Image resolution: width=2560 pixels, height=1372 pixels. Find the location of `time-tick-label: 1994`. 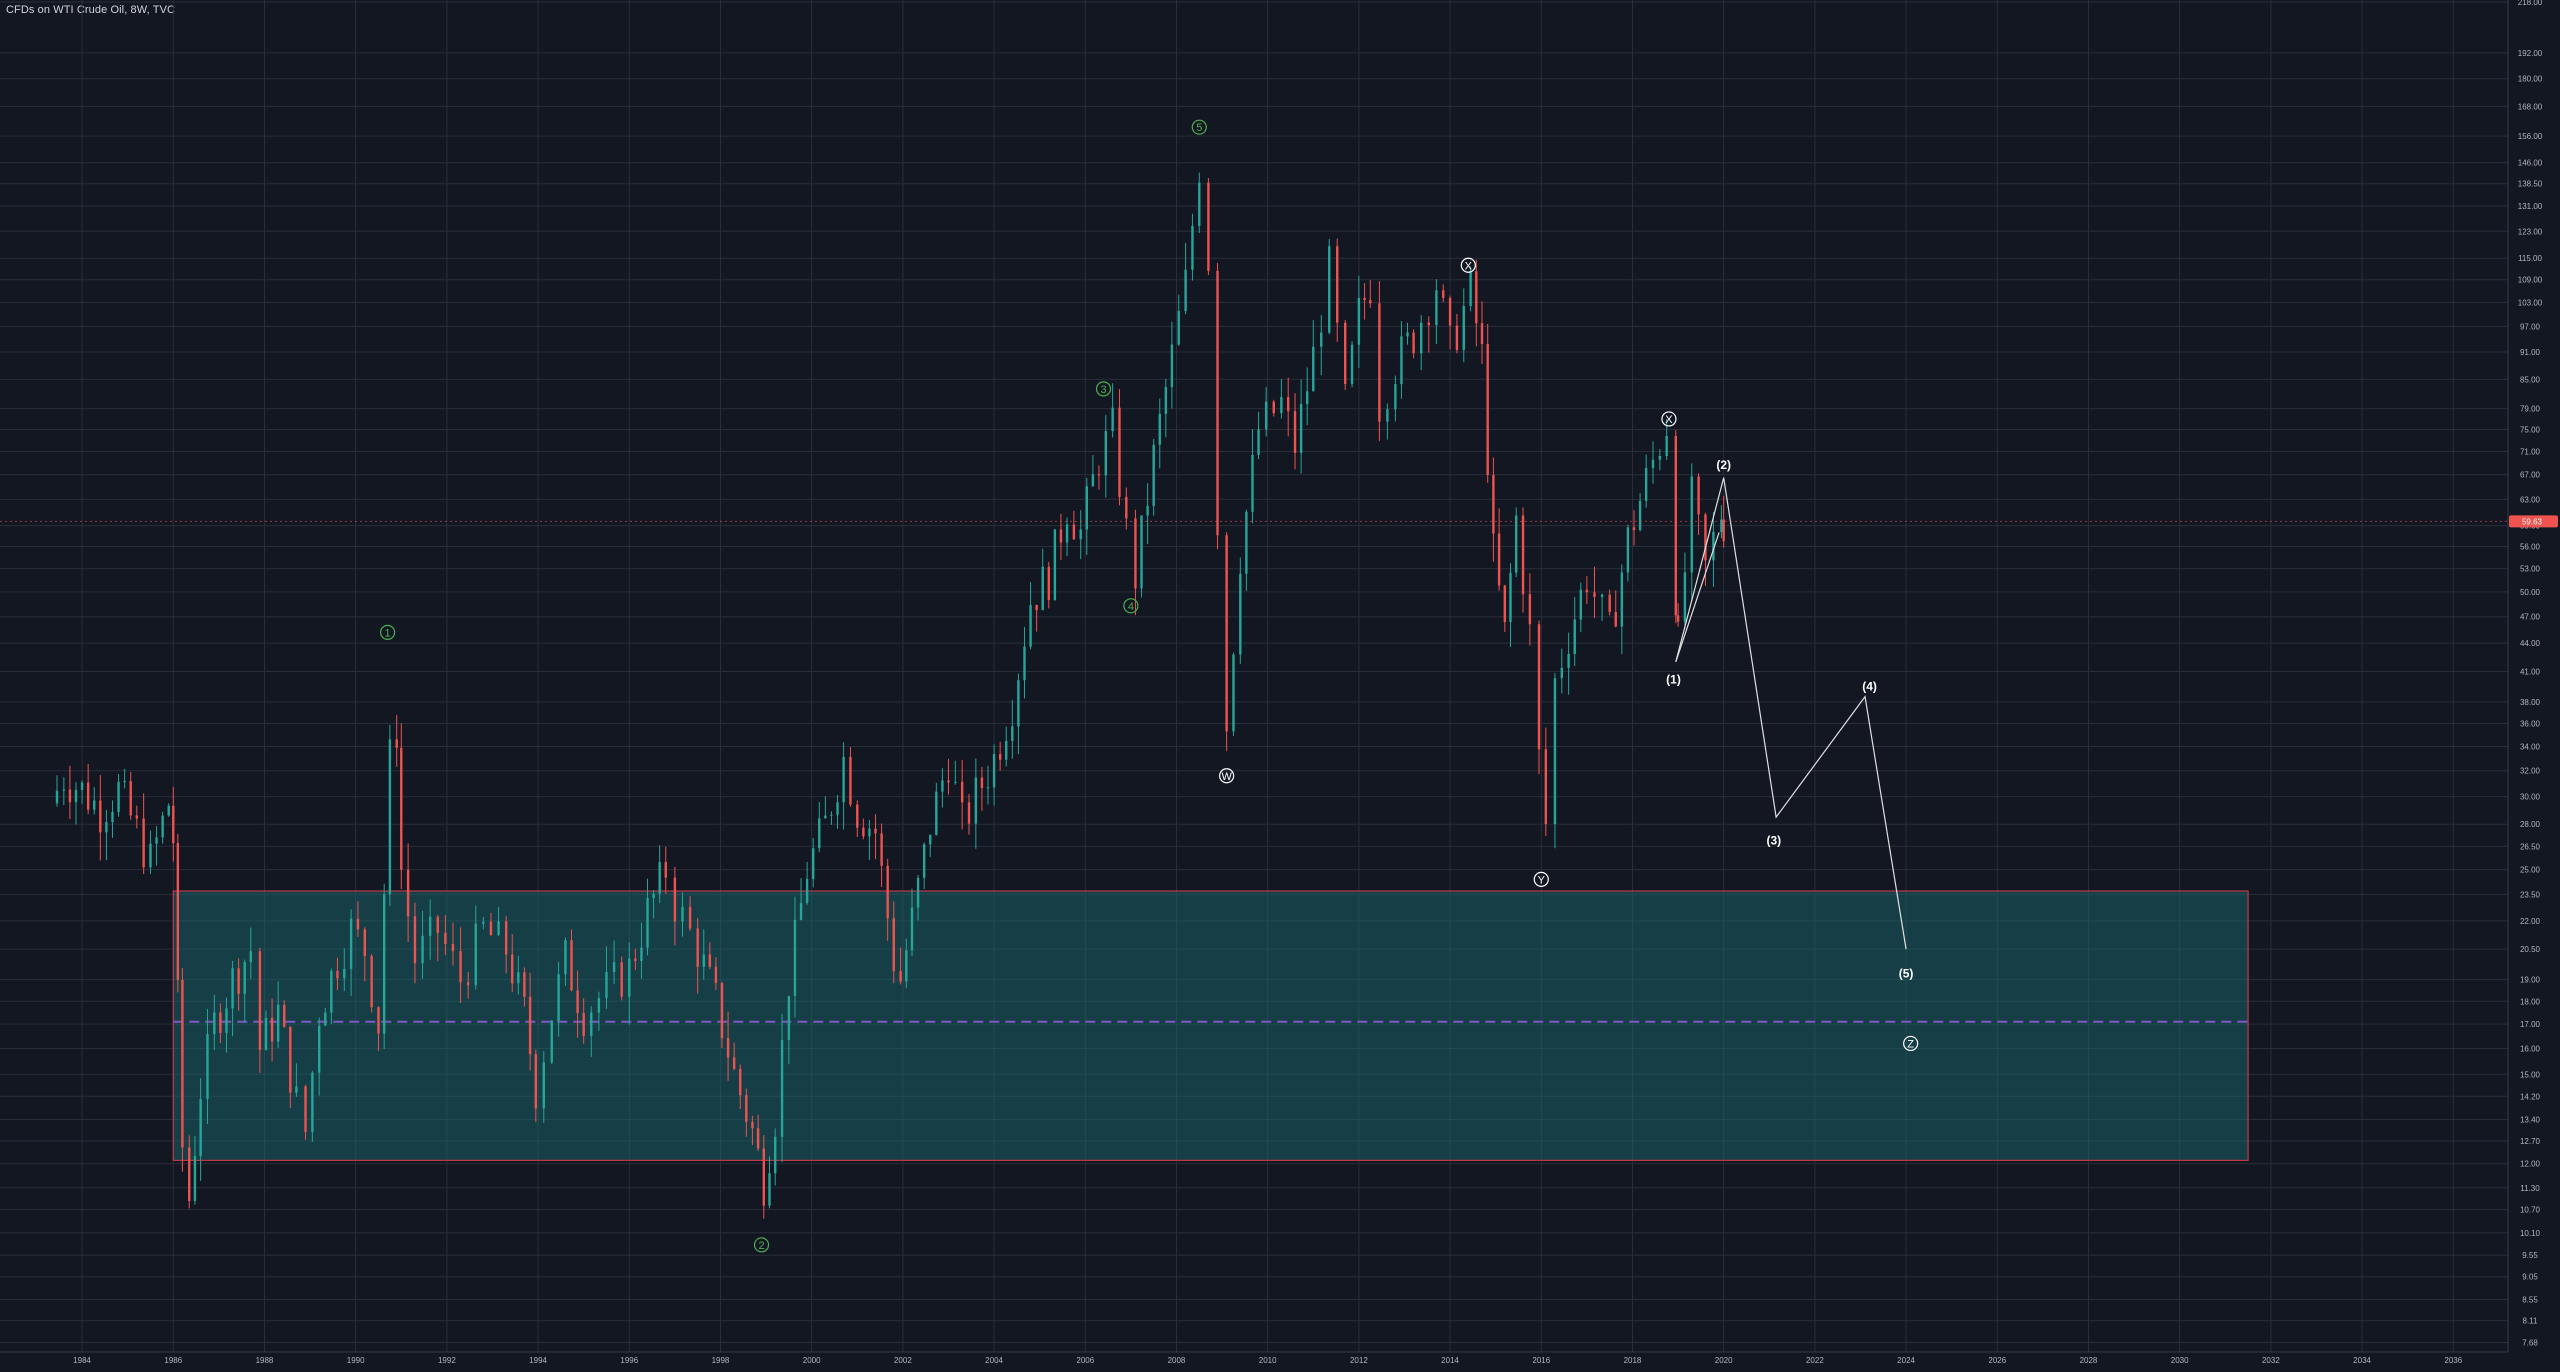

time-tick-label: 1994 is located at coordinates (538, 1360).